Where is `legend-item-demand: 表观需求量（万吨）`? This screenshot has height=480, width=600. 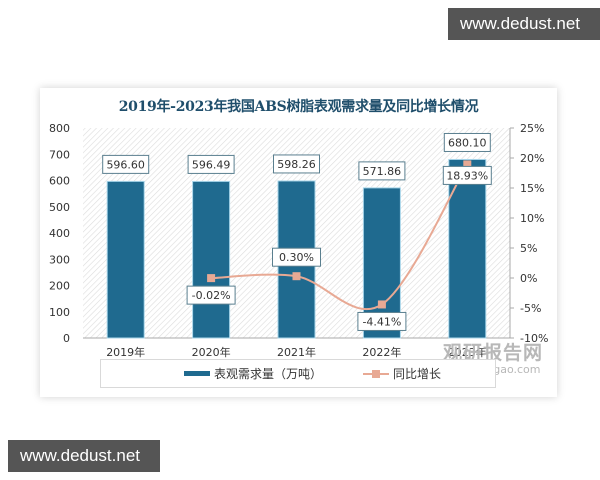
legend-item-demand: 表观需求量（万吨） is located at coordinates (253, 373).